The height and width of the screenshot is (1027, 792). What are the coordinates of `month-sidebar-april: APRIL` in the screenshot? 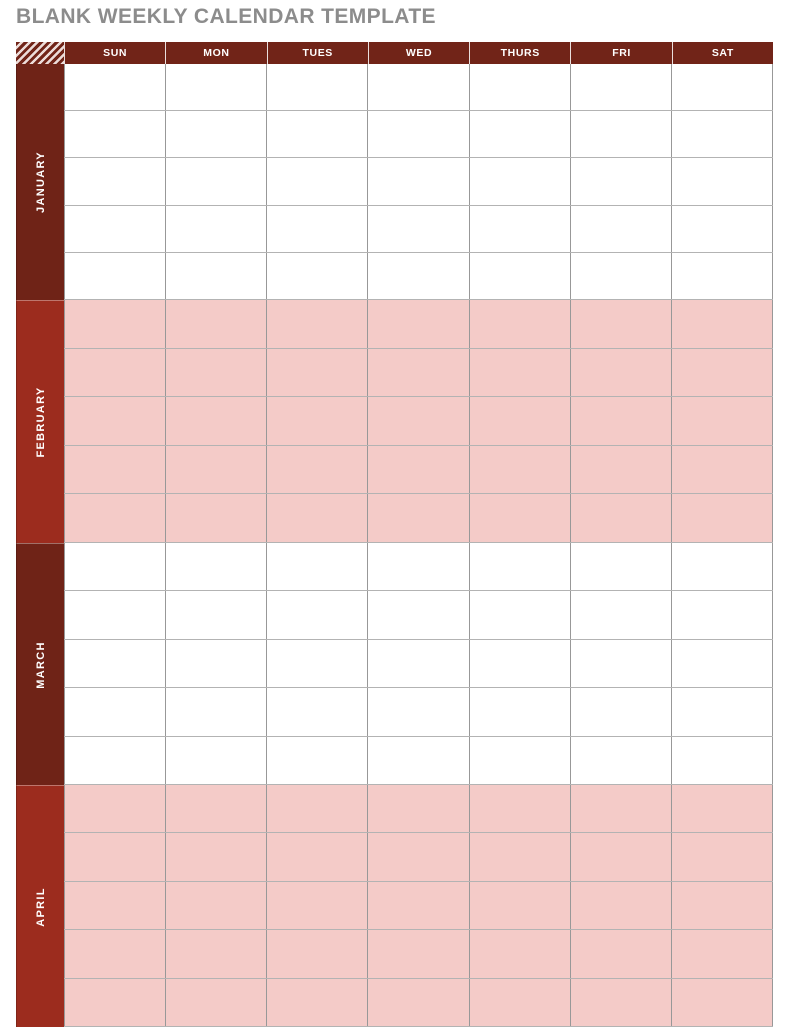 It's located at (40, 906).